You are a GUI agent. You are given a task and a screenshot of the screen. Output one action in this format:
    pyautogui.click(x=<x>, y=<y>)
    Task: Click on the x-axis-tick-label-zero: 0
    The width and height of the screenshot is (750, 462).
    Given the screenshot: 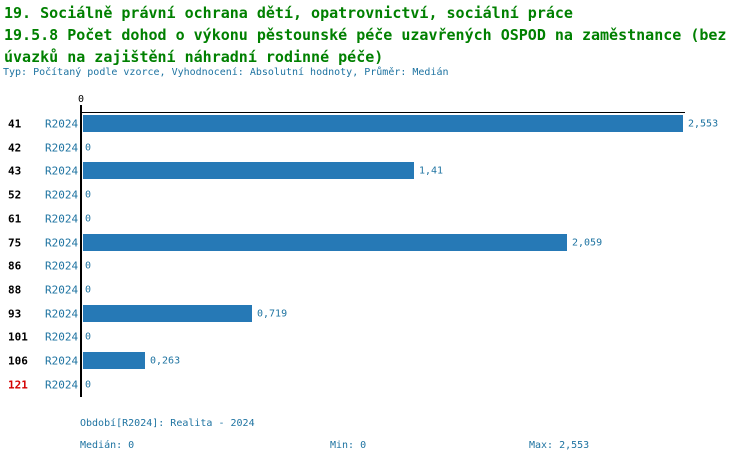 What is the action you would take?
    pyautogui.click(x=81, y=99)
    